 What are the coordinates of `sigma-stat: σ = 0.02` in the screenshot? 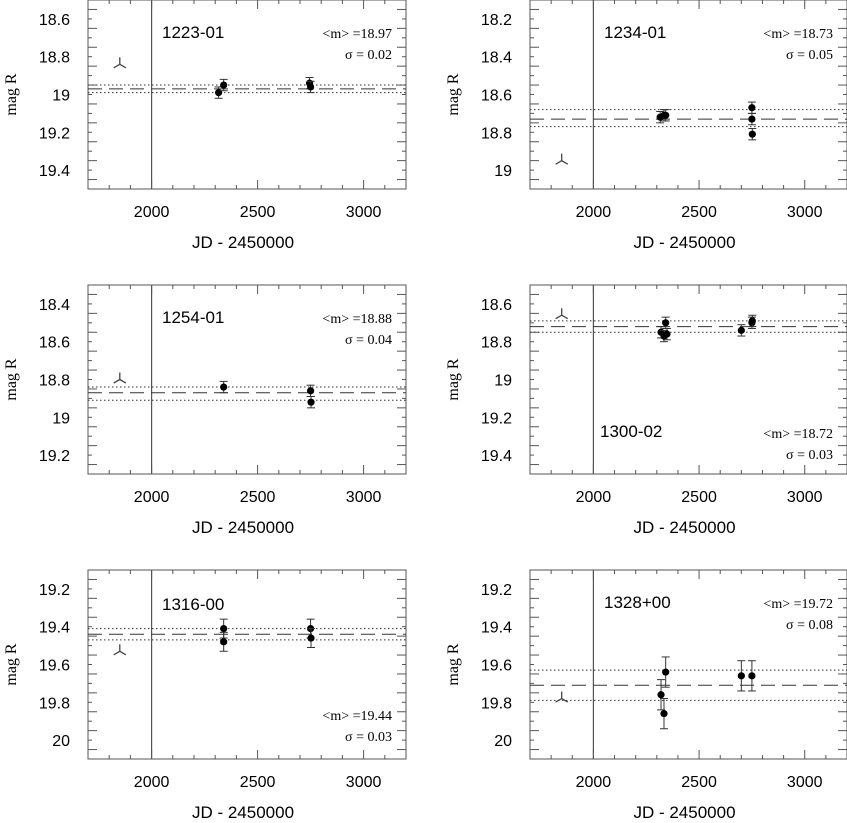 It's located at (368, 55).